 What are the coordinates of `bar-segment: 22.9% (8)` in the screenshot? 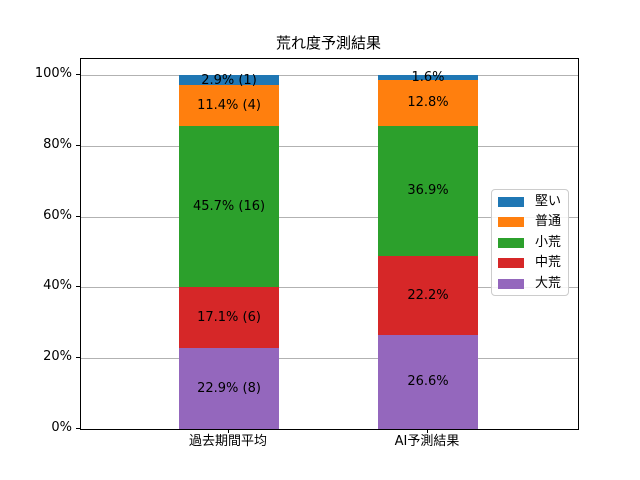 It's located at (229, 388).